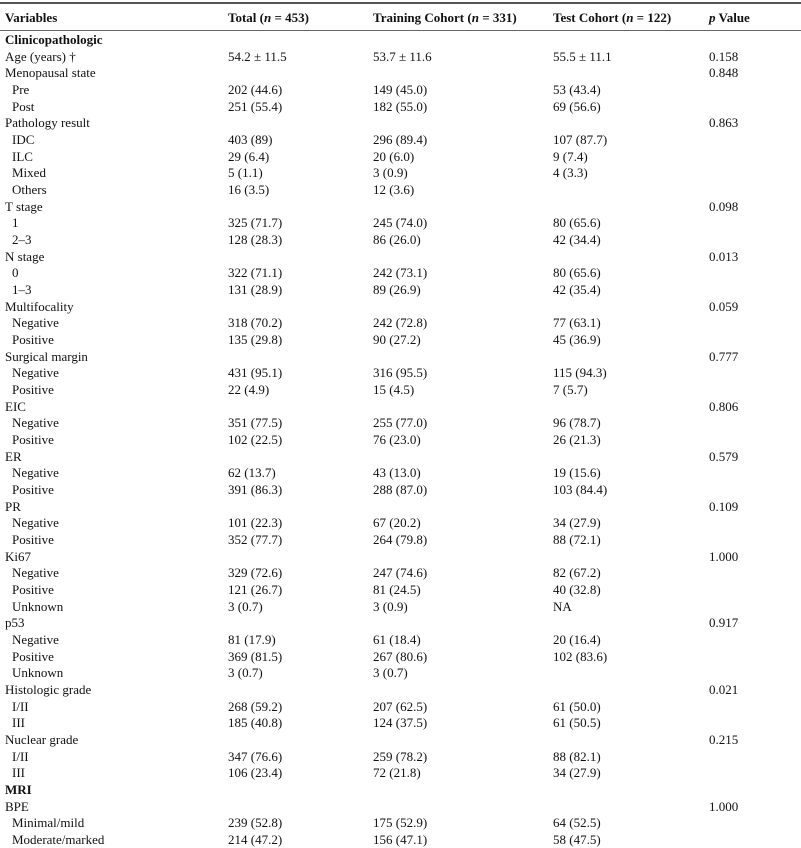 The width and height of the screenshot is (801, 848). I want to click on variable-label: ILC, so click(22, 156).